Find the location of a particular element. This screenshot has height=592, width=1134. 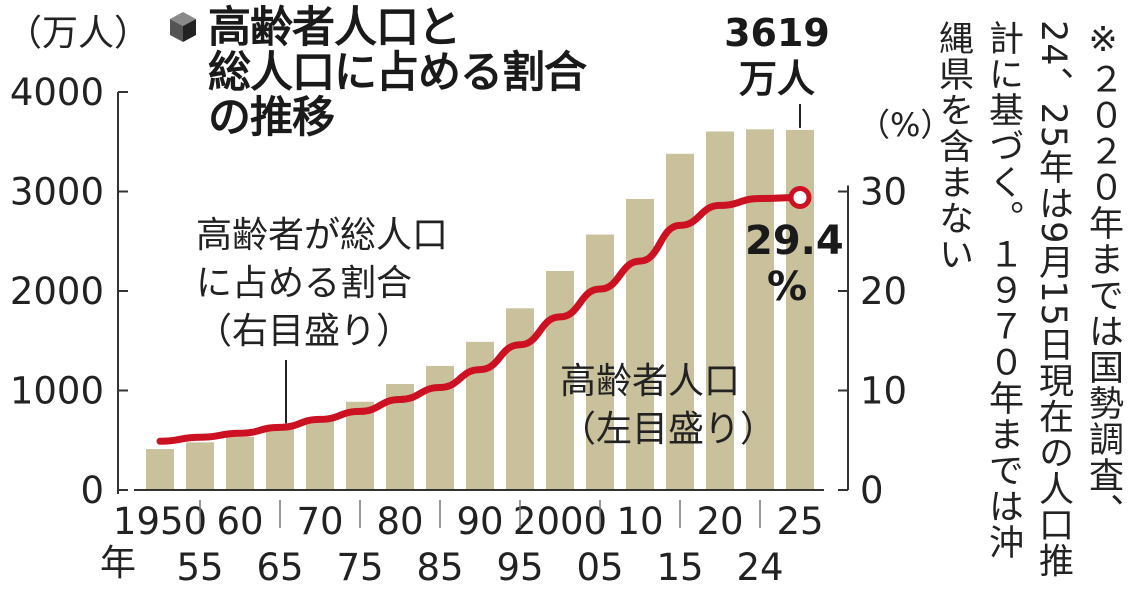

chart-title-line: 高齢者人口と is located at coordinates (334, 28).